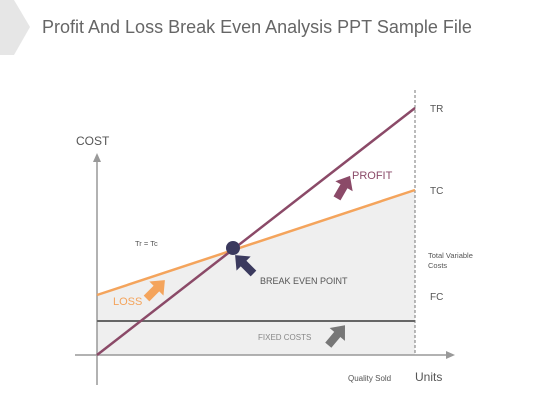  Describe the element at coordinates (343, 188) in the screenshot. I see `profit-arrow` at that location.